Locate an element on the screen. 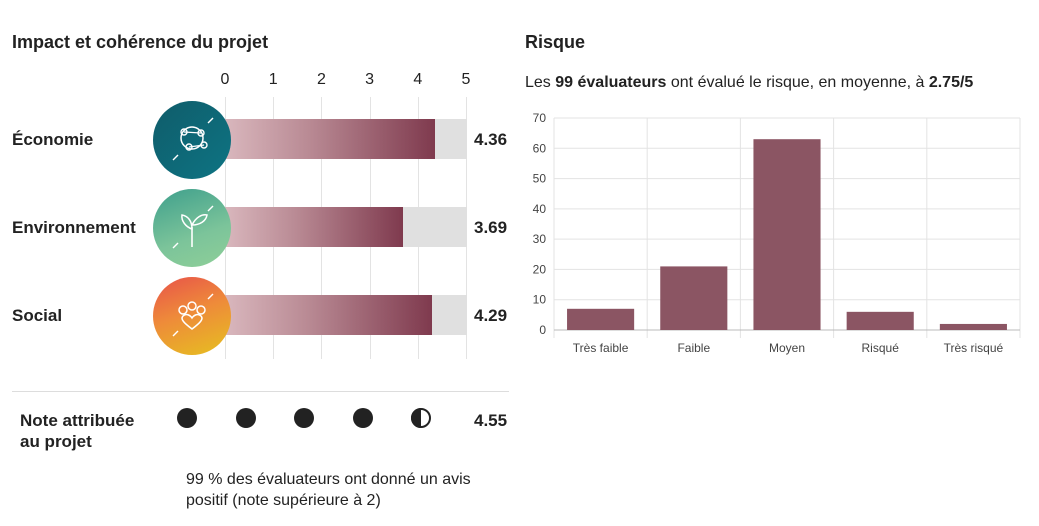 The image size is (1039, 526). people-heart-icon is located at coordinates (192, 316).